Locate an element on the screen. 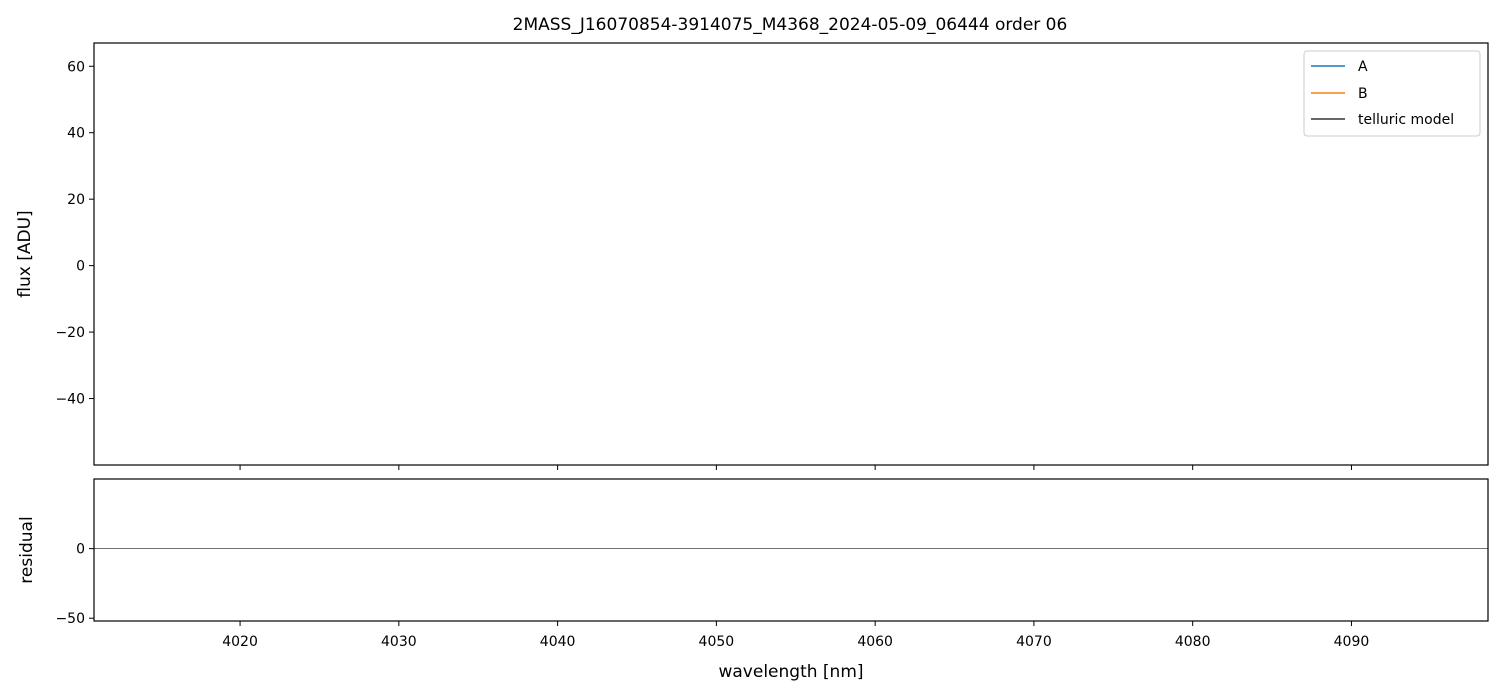 The height and width of the screenshot is (696, 1502). x-axis-label: wavelength [nm] is located at coordinates (790, 672).